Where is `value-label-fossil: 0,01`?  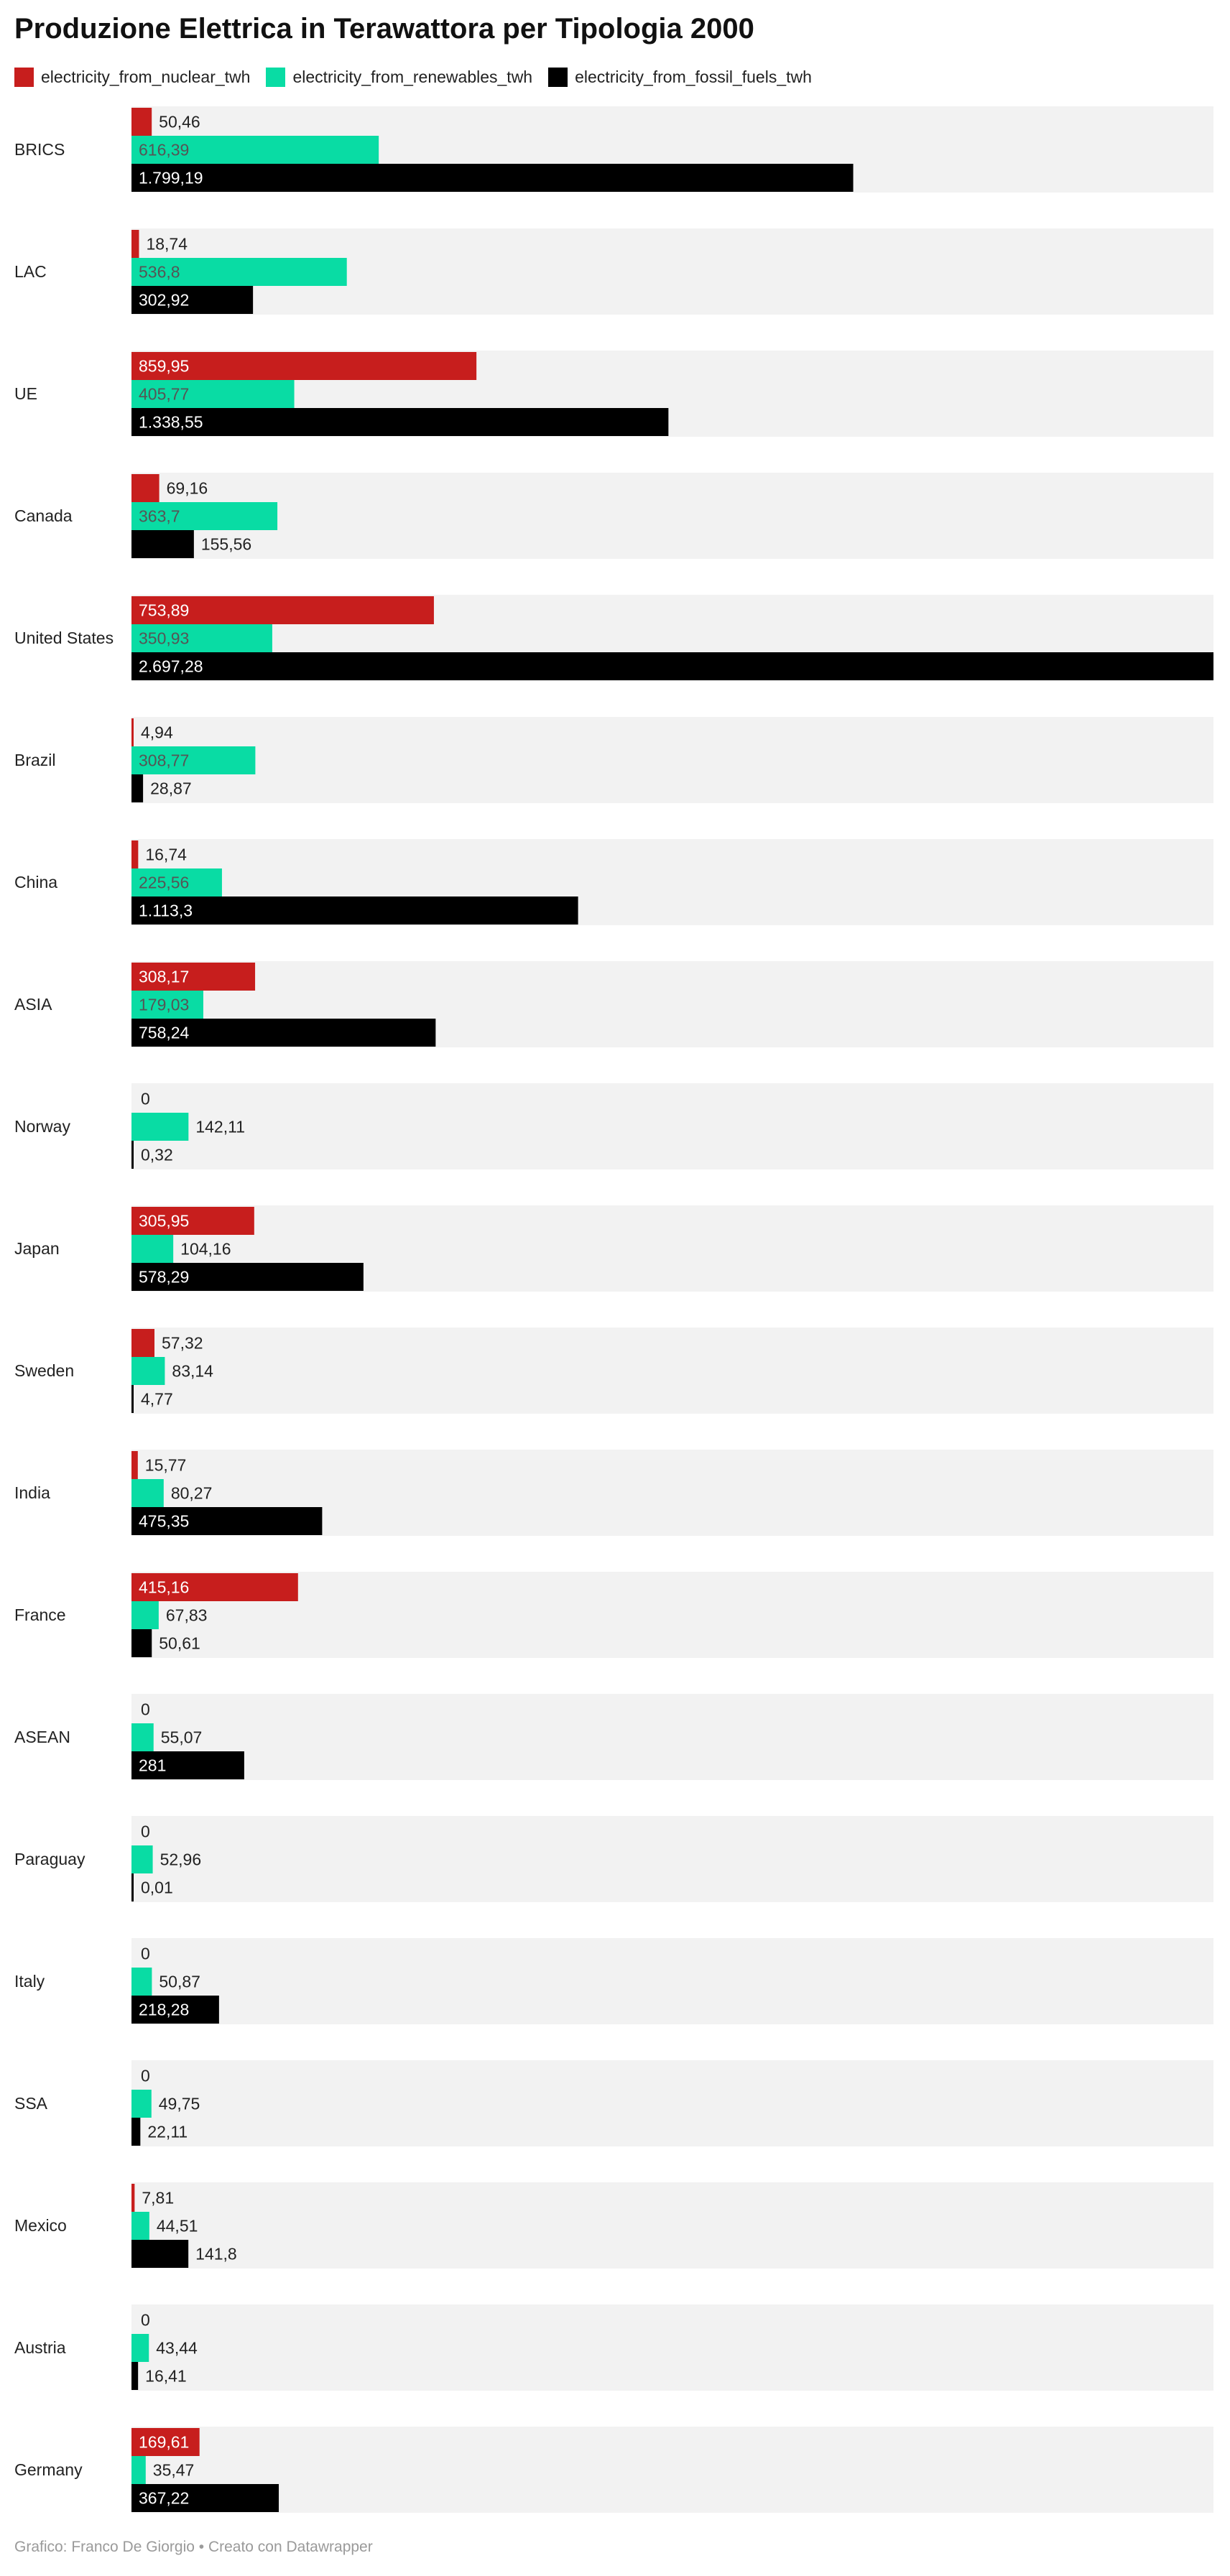
value-label-fossil: 0,01 is located at coordinates (157, 1887).